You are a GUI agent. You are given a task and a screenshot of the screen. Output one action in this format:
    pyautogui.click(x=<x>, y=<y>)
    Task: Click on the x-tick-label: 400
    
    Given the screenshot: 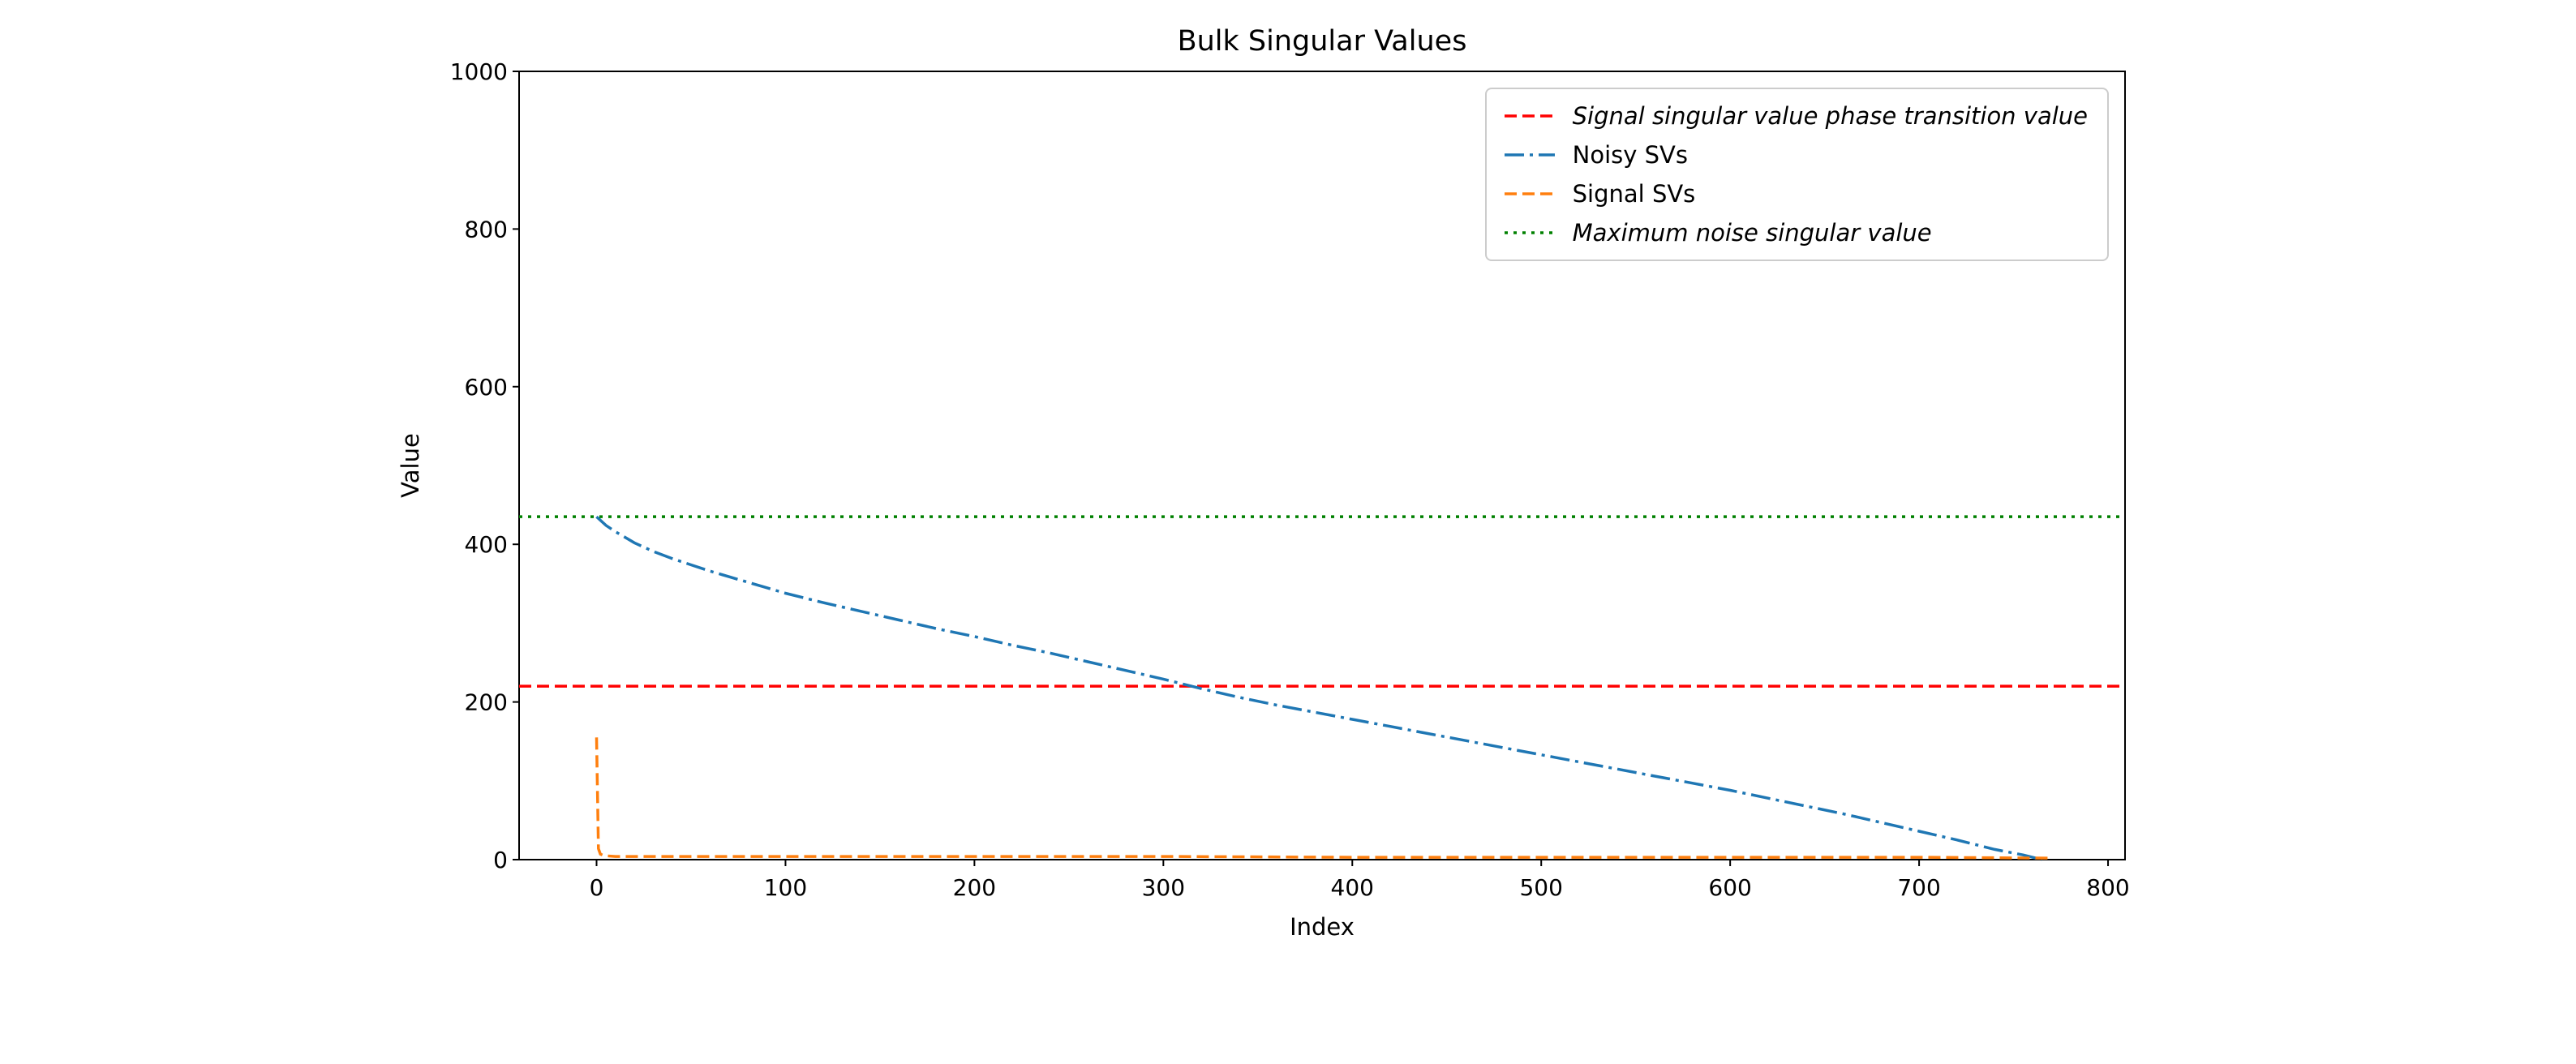 What is the action you would take?
    pyautogui.click(x=1352, y=887)
    